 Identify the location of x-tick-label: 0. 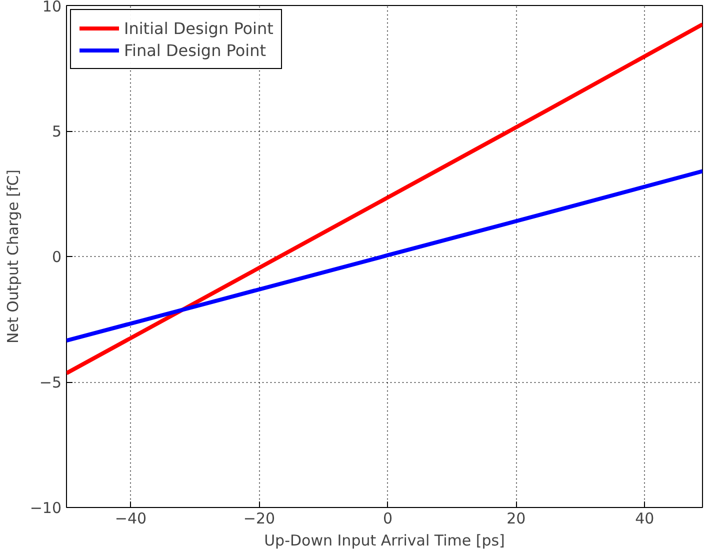
(387, 519).